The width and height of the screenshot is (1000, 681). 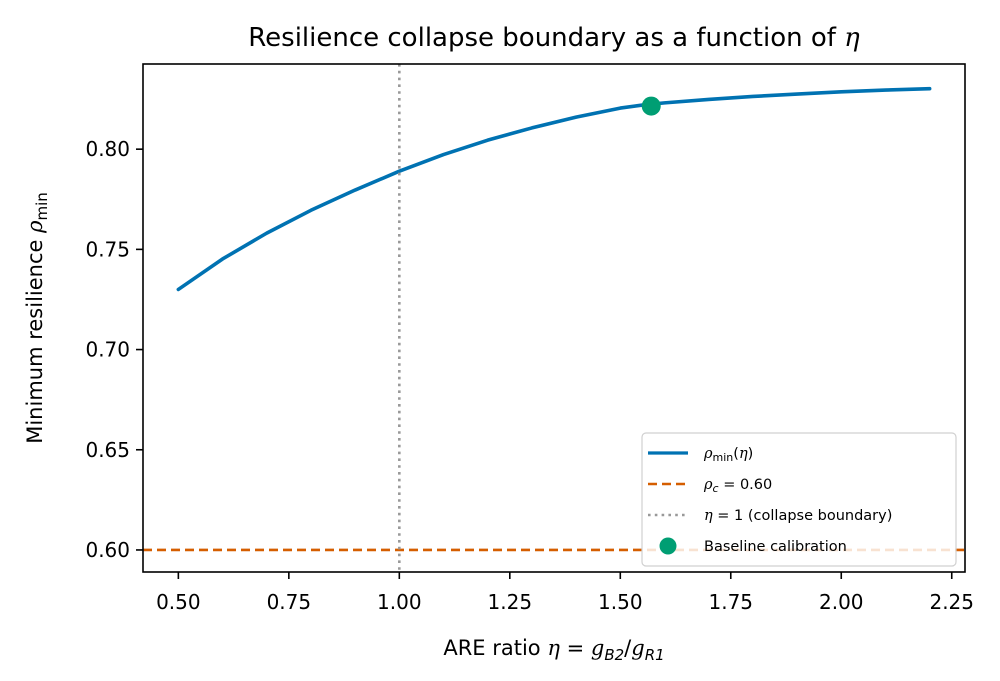 I want to click on baseline-calibration-point, so click(x=651, y=106).